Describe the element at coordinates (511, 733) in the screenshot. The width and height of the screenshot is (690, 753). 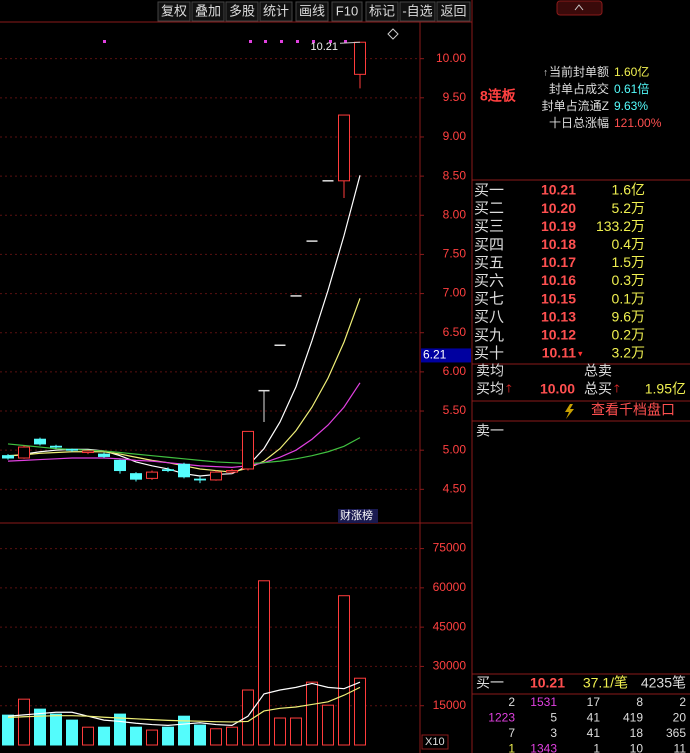
I see `queue-cell: 7` at that location.